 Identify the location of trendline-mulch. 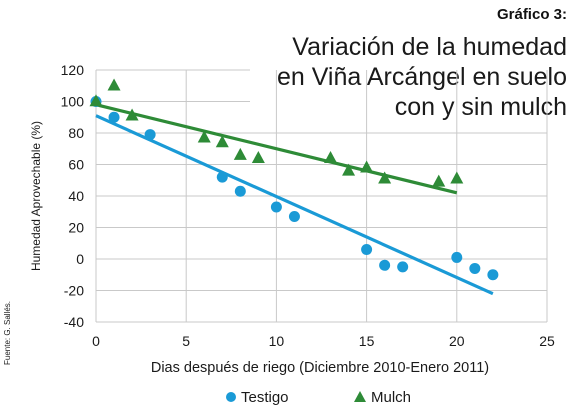
(276, 149).